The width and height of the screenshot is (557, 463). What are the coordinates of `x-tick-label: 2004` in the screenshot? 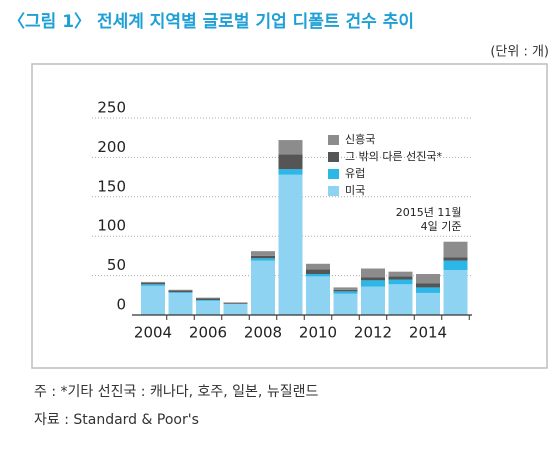 It's located at (153, 333).